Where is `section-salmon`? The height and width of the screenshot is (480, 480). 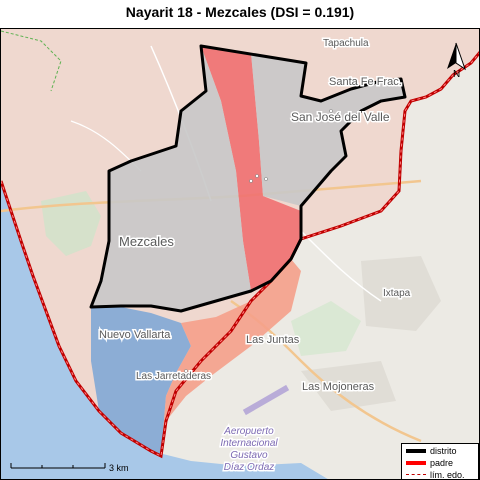 section-salmon is located at coordinates (231, 357).